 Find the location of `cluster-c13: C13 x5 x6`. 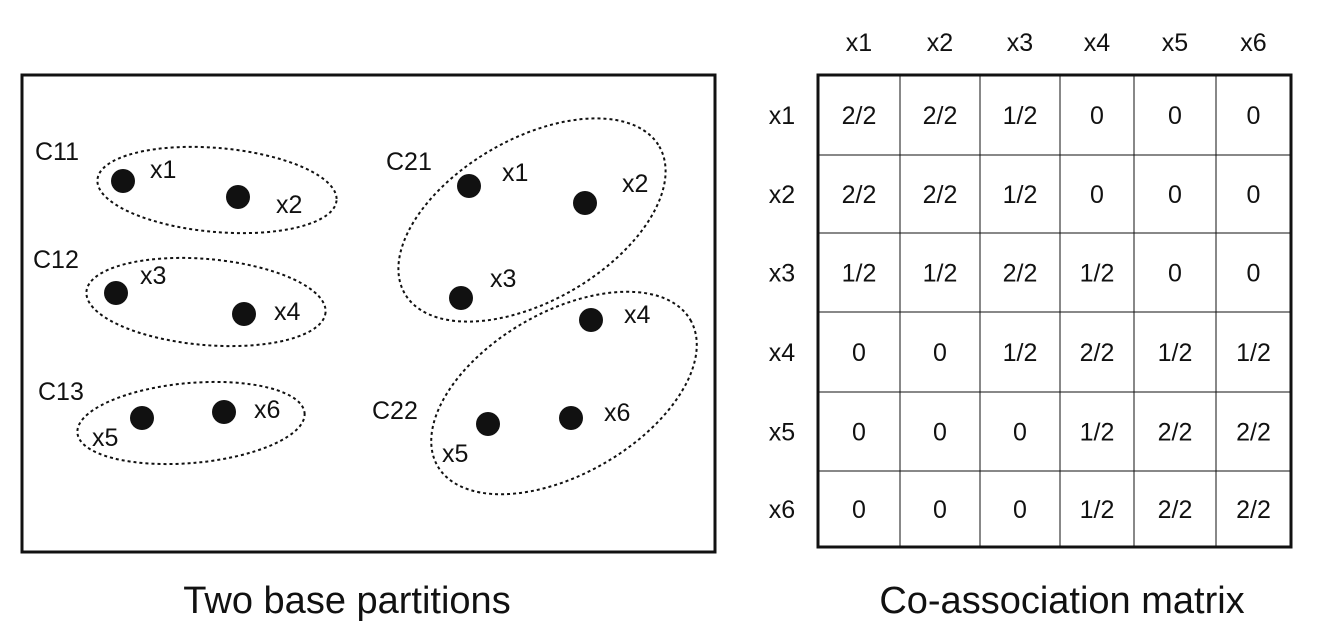

cluster-c13: C13 x5 x6 is located at coordinates (172, 422).